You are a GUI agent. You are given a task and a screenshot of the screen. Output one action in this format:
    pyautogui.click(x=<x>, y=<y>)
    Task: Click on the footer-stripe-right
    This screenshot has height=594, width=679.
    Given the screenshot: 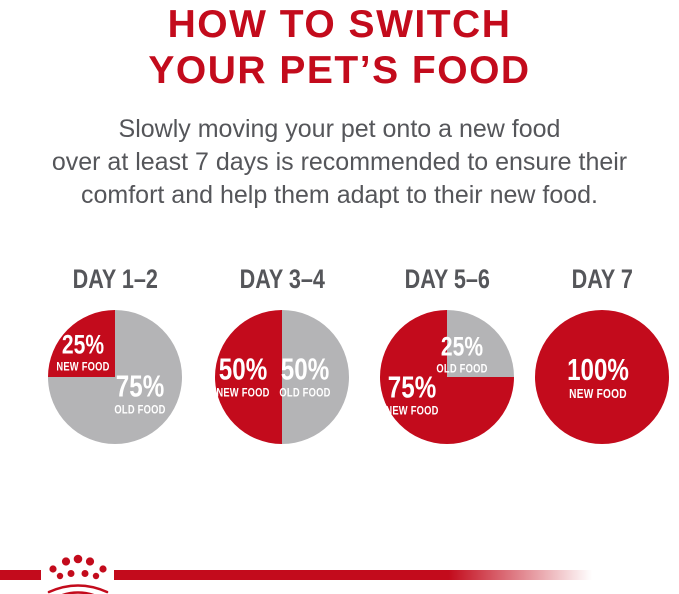 What is the action you would take?
    pyautogui.click(x=353, y=575)
    